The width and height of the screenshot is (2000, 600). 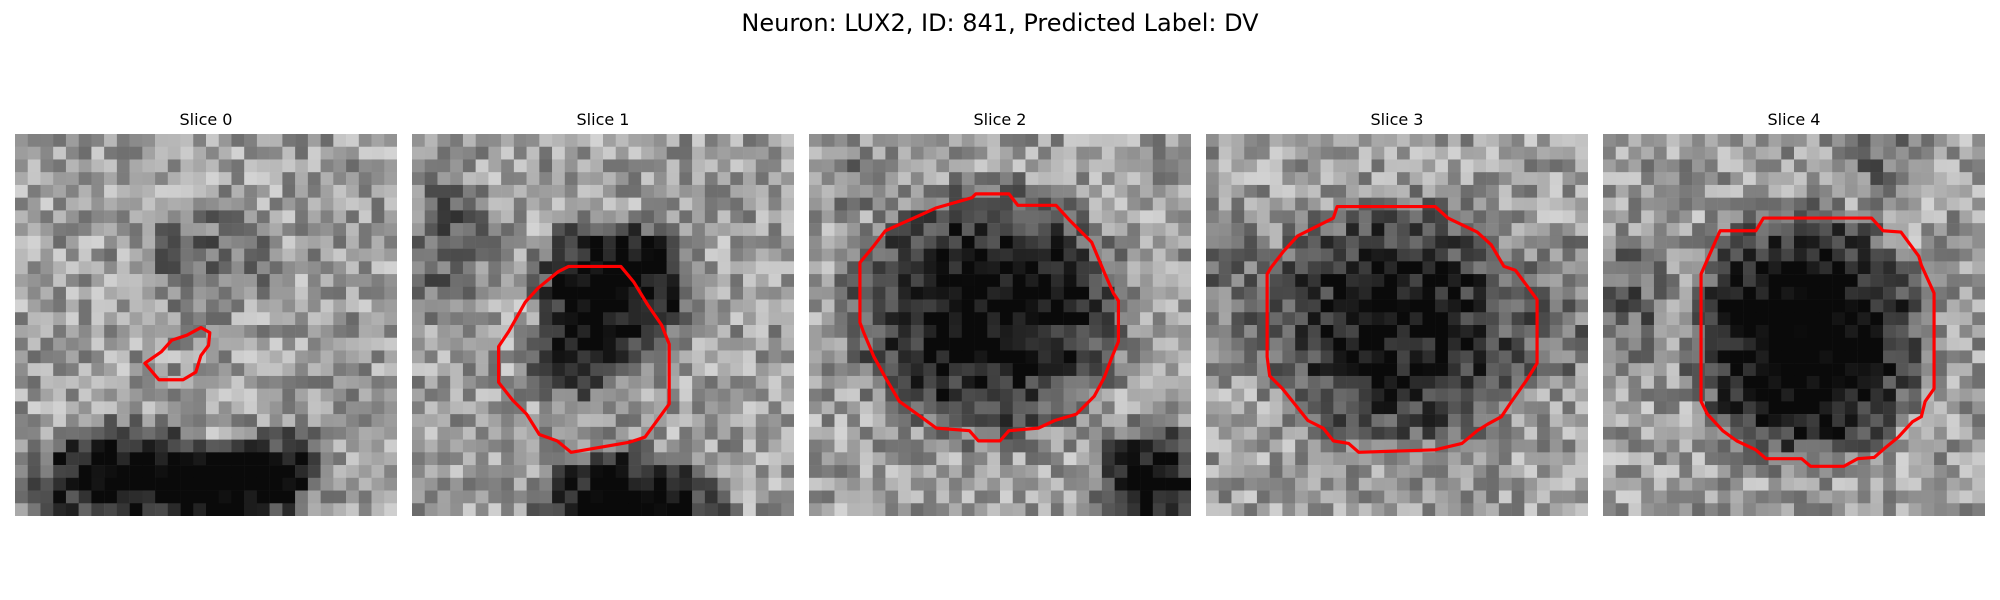 What do you see at coordinates (206, 119) in the screenshot?
I see `slice-title-0: Slice 0` at bounding box center [206, 119].